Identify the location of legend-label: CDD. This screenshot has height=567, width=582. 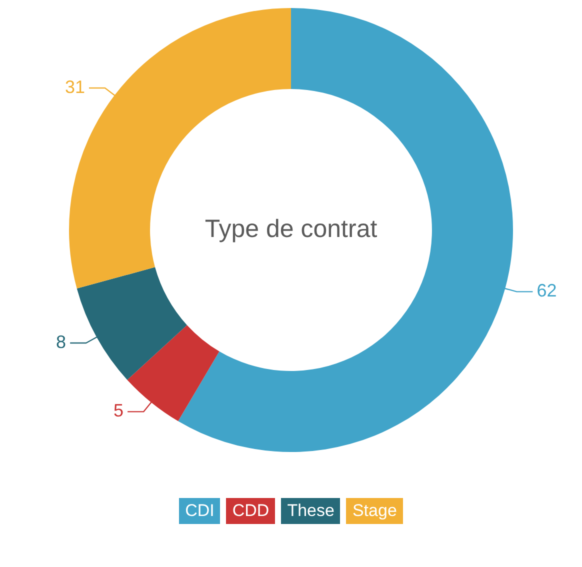
(254, 511).